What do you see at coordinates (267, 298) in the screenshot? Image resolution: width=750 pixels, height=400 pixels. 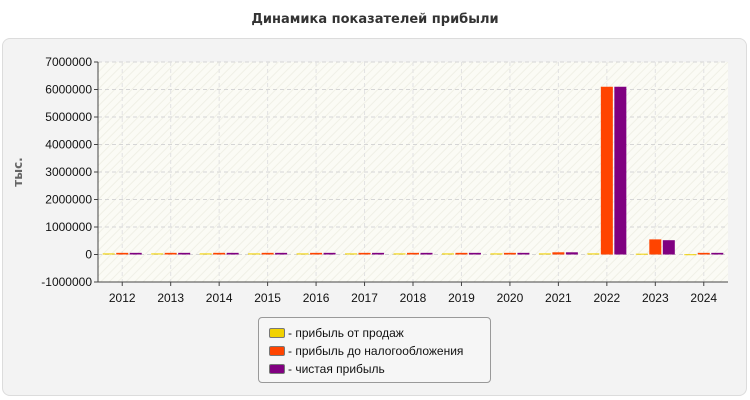 I see `x-tick-label: 2015` at bounding box center [267, 298].